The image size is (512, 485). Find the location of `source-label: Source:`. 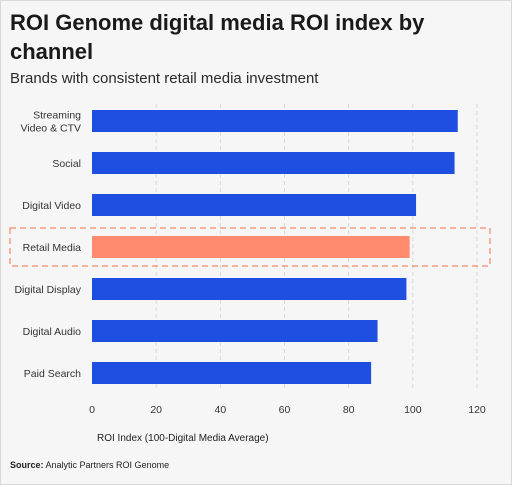

source-label: Source: is located at coordinates (27, 465).